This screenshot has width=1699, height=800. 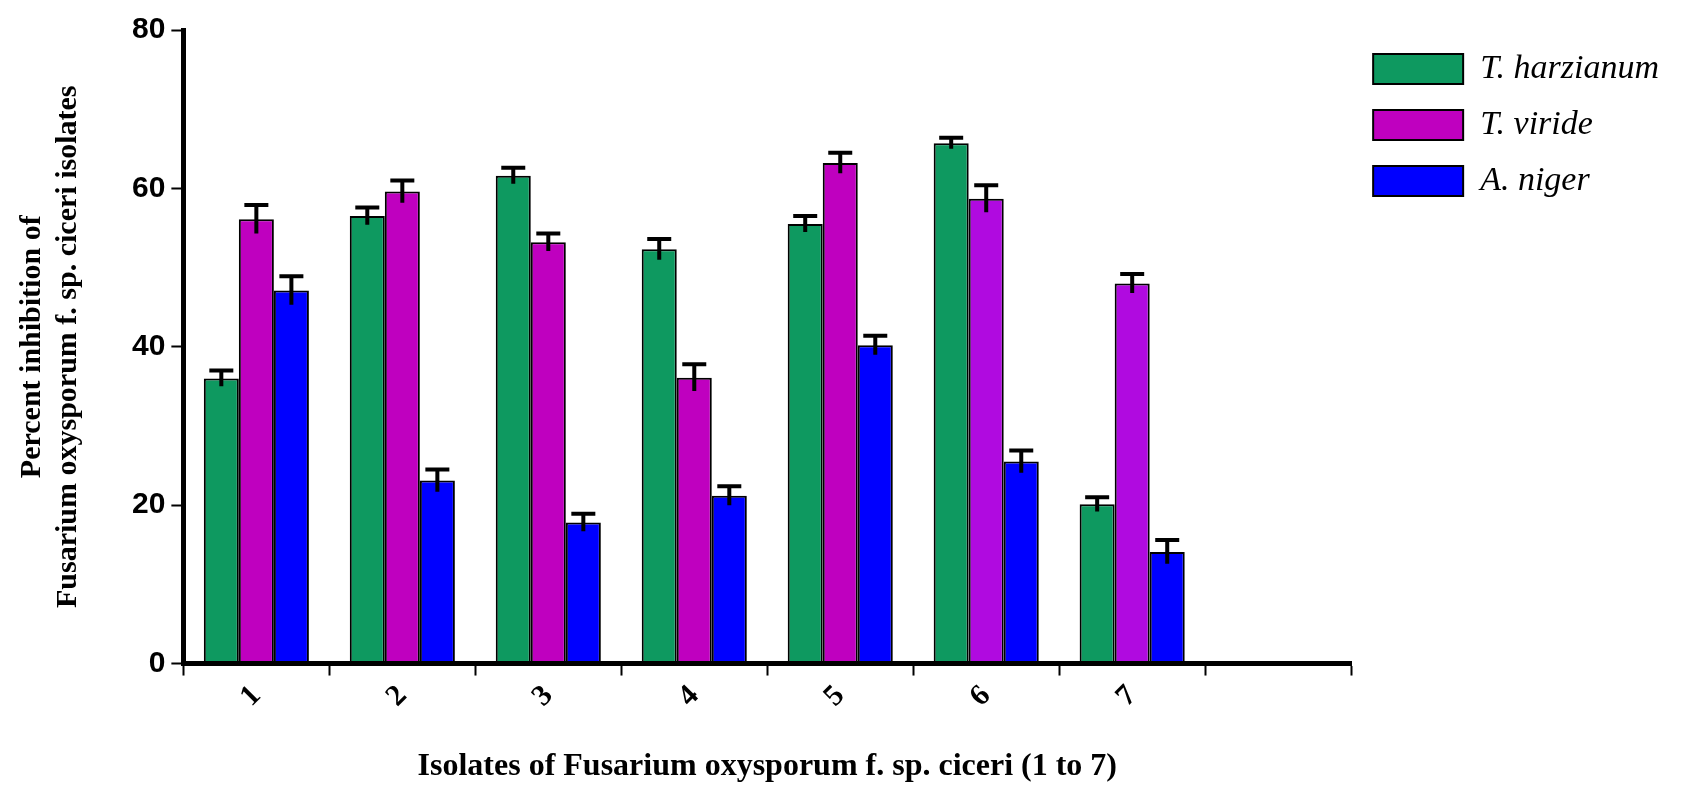 What do you see at coordinates (157, 661) in the screenshot?
I see `y-tick-label: 0` at bounding box center [157, 661].